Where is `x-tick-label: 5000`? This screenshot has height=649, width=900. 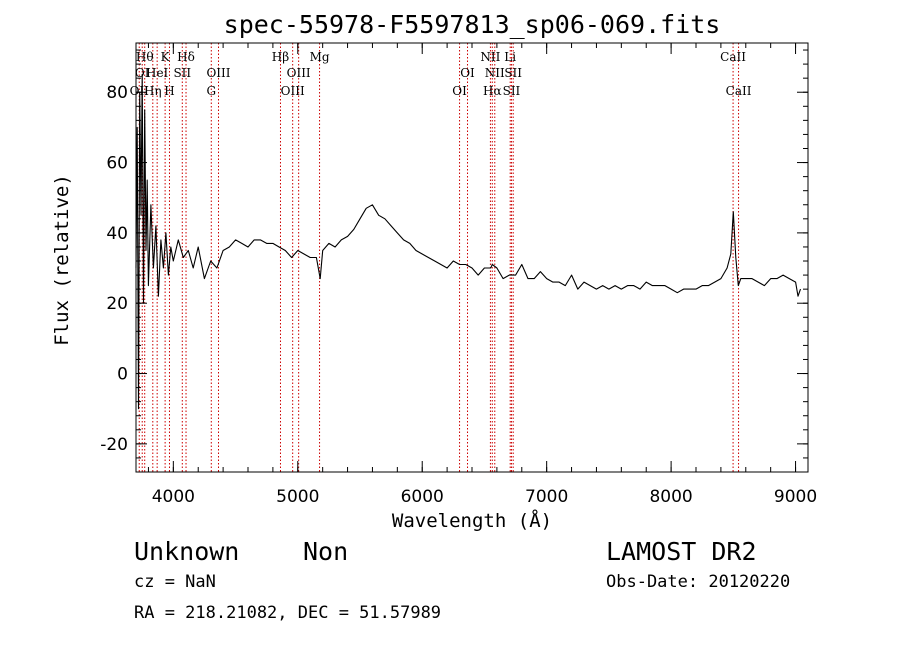
x-tick-label: 5000 is located at coordinates (297, 497).